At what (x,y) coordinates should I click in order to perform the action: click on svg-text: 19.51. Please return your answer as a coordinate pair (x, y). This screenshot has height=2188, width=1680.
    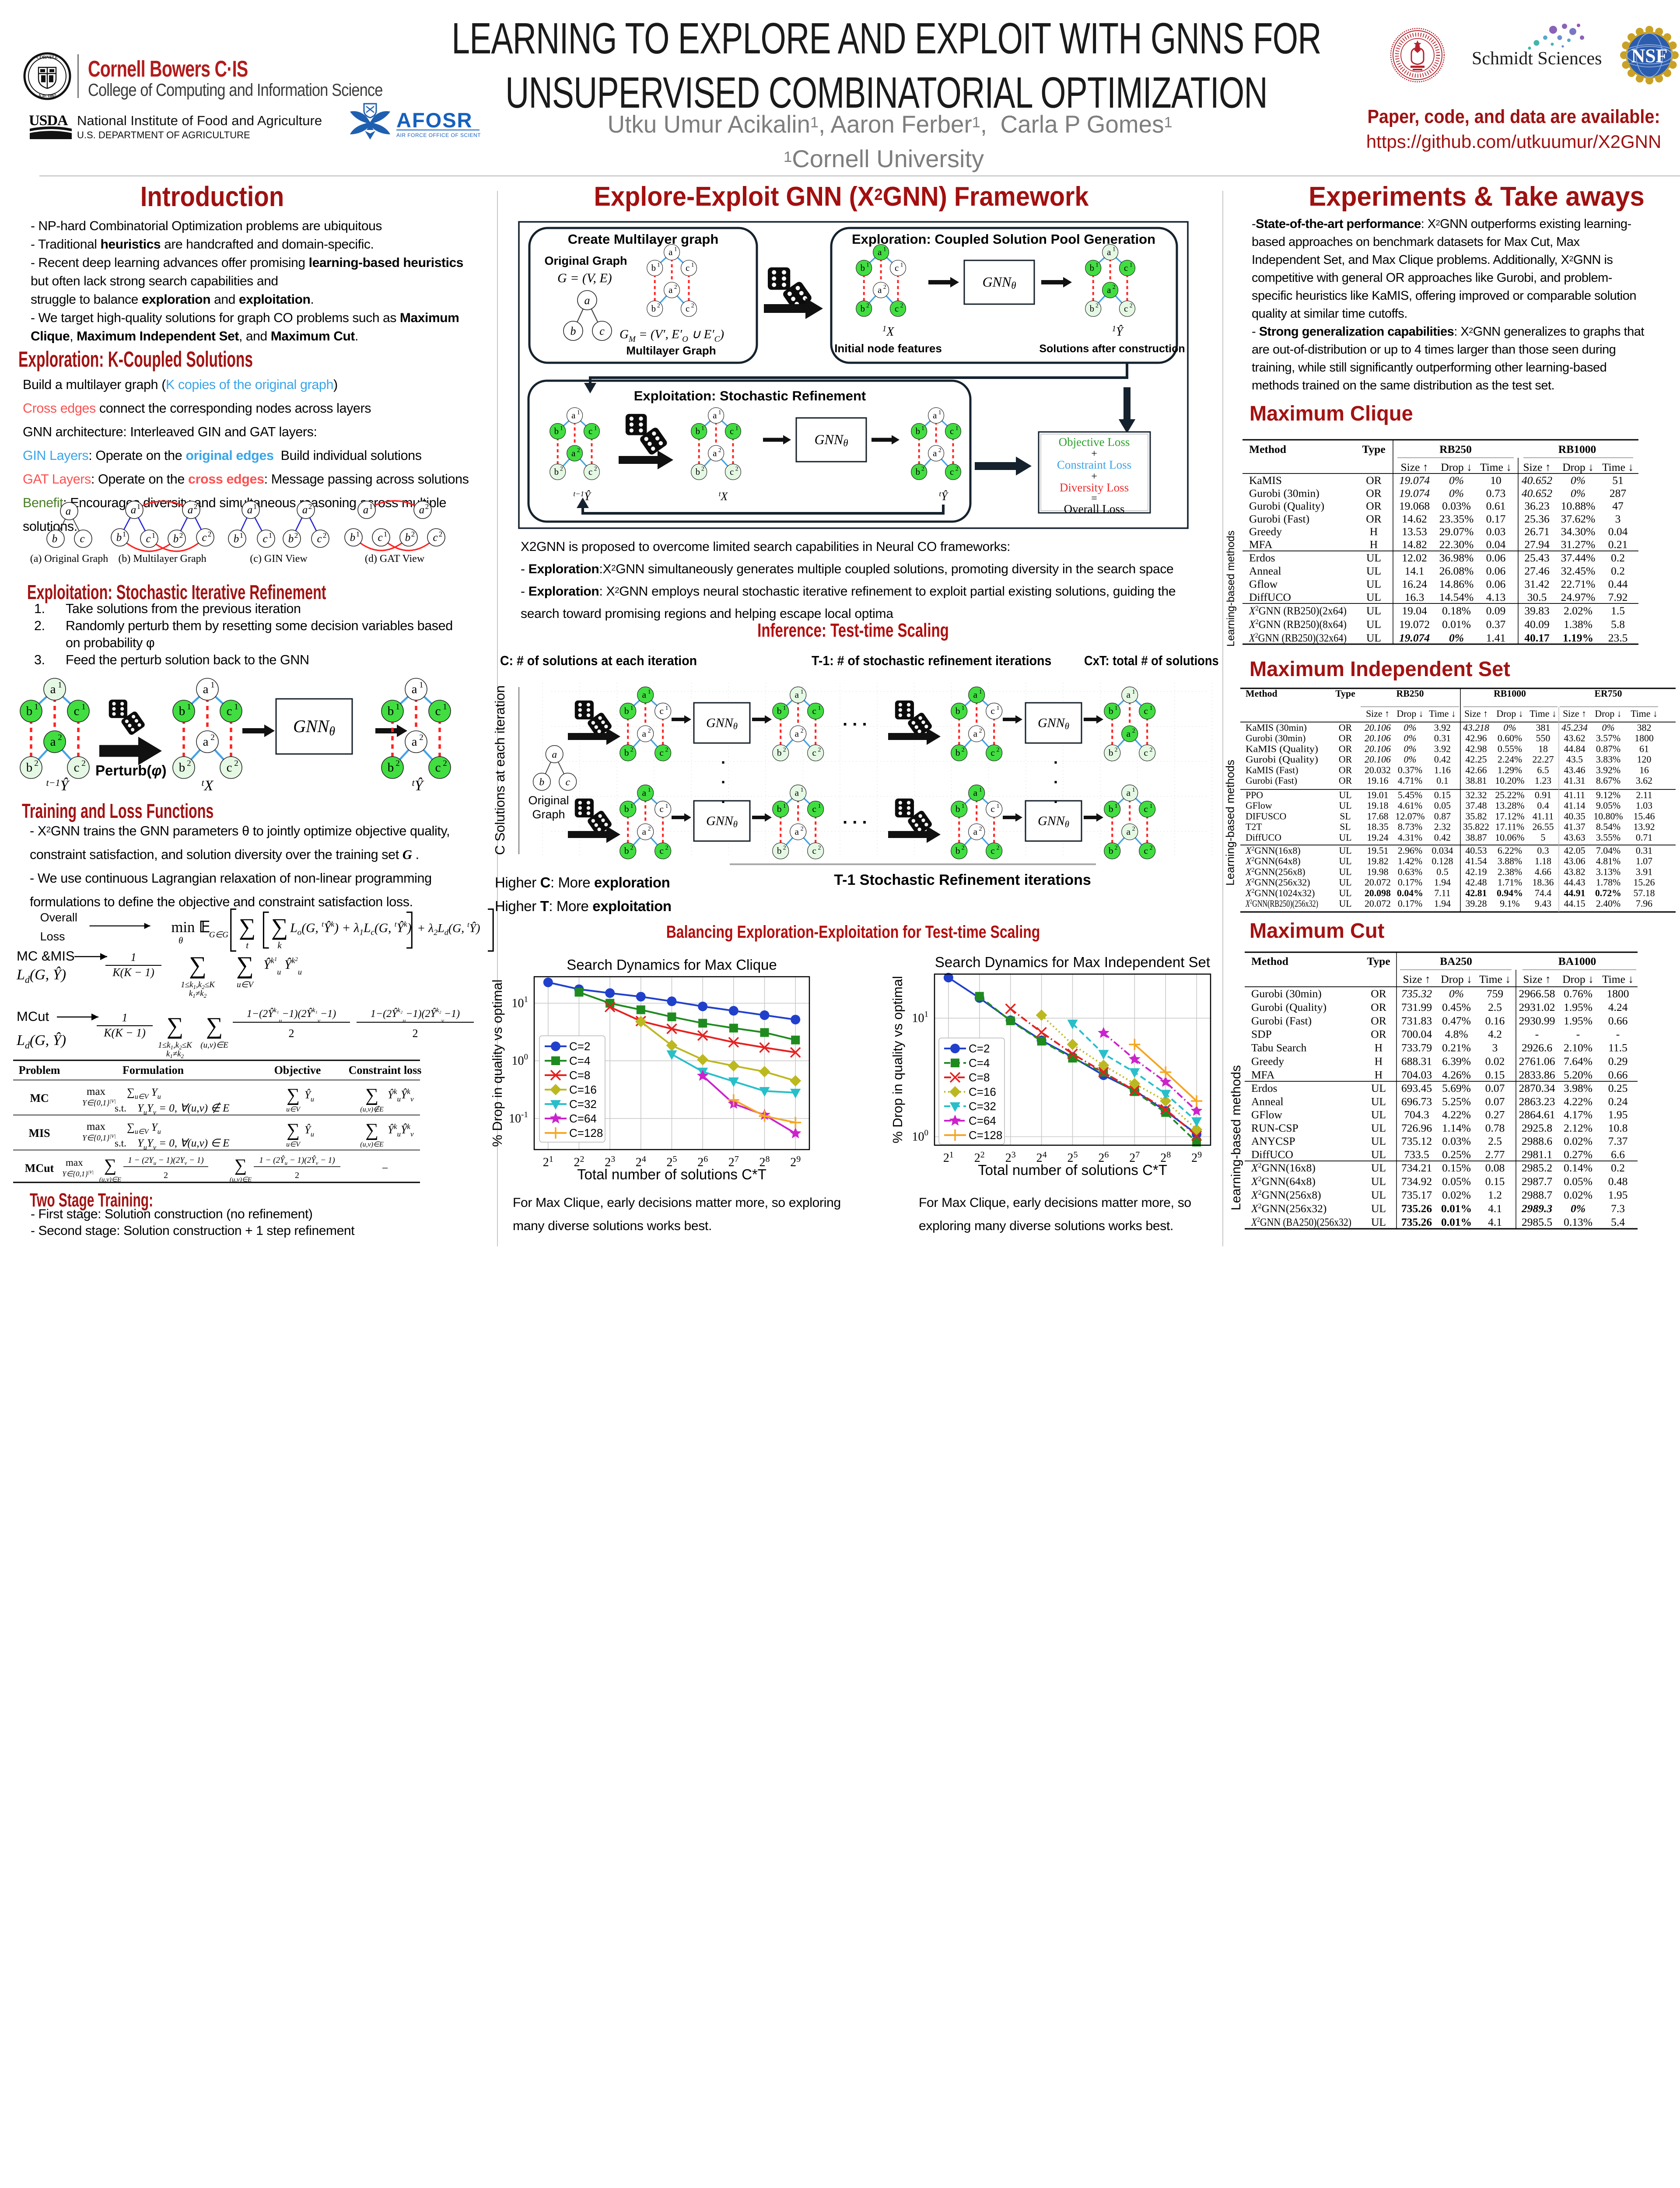
    Looking at the image, I should click on (1377, 851).